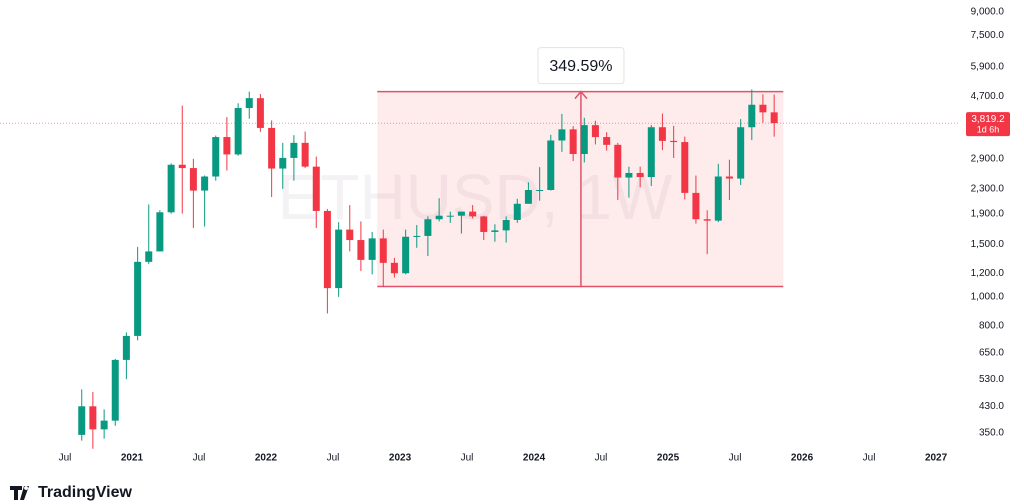 This screenshot has width=1024, height=504. What do you see at coordinates (991, 352) in the screenshot?
I see `y-tick-label: 650.0` at bounding box center [991, 352].